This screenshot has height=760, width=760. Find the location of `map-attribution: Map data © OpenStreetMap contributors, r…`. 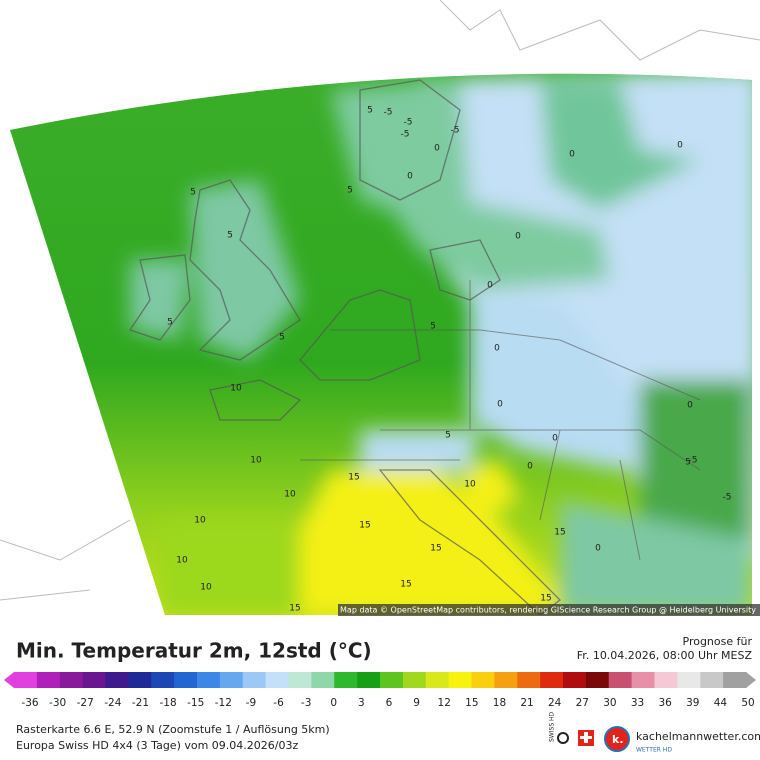

map-attribution: Map data © OpenStreetMap contributors, r… is located at coordinates (548, 610).